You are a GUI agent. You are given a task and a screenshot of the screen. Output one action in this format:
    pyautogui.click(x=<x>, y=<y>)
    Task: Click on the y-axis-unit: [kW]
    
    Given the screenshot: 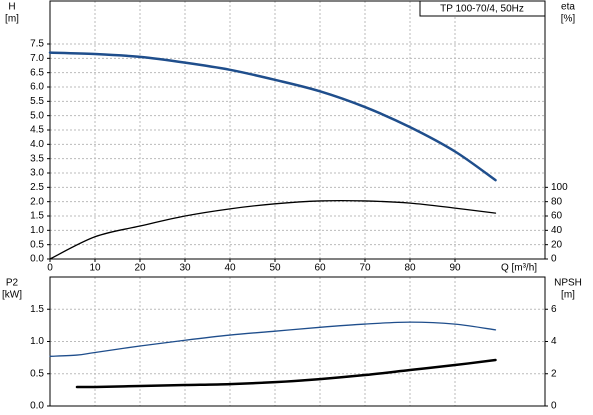 What is the action you would take?
    pyautogui.click(x=12, y=295)
    